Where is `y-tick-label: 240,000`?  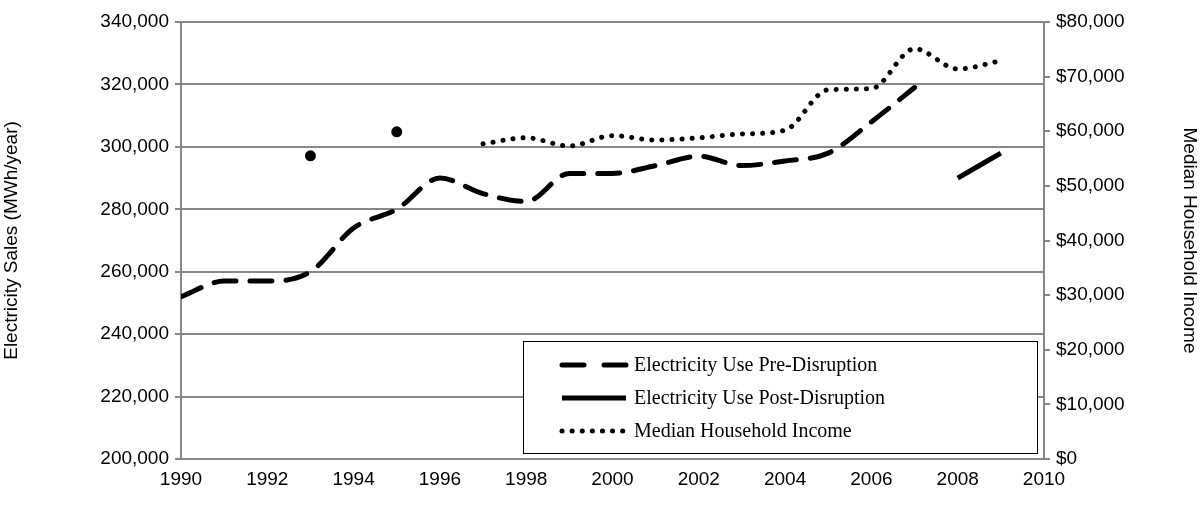
y-tick-label: 240,000 is located at coordinates (134, 333).